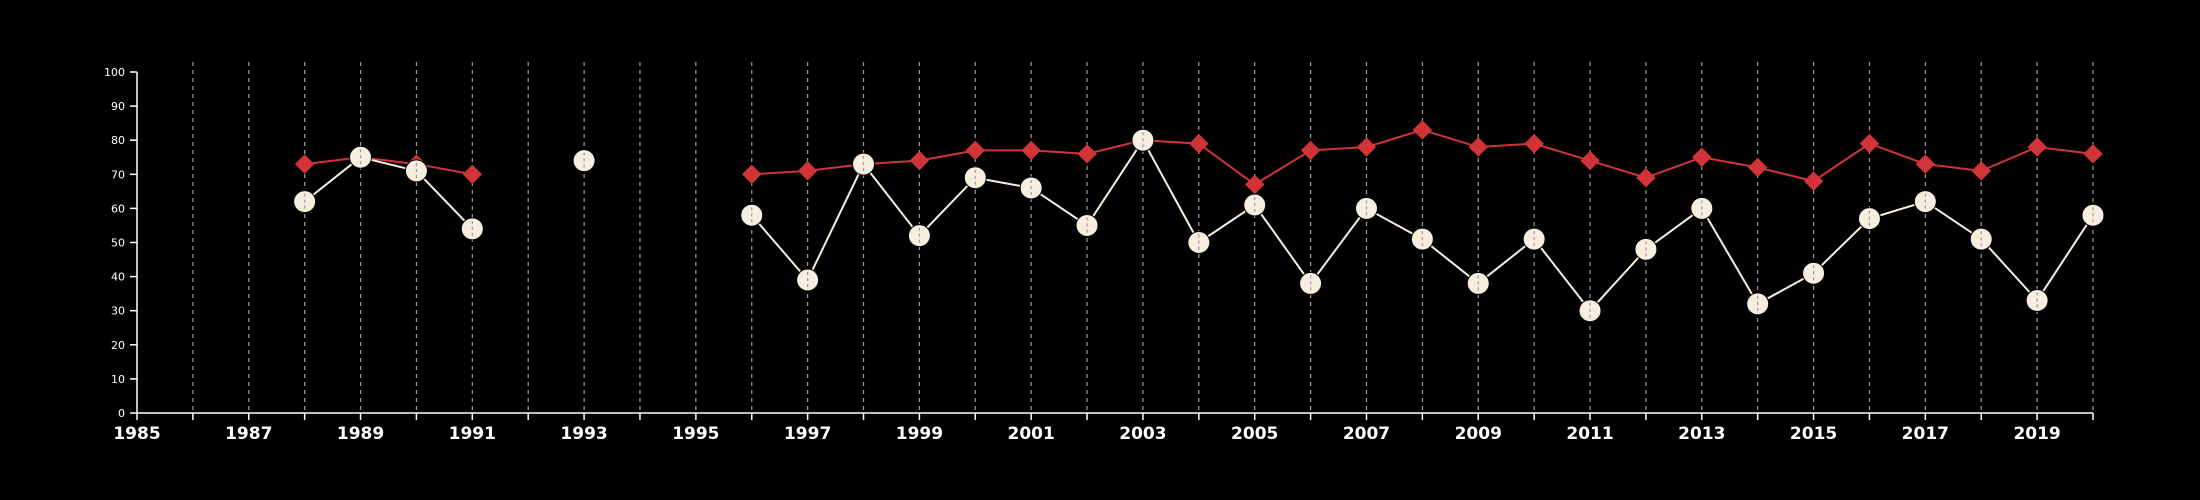 The image size is (2200, 500). Describe the element at coordinates (1534, 143) in the screenshot. I see `series-0-point-2010` at that location.